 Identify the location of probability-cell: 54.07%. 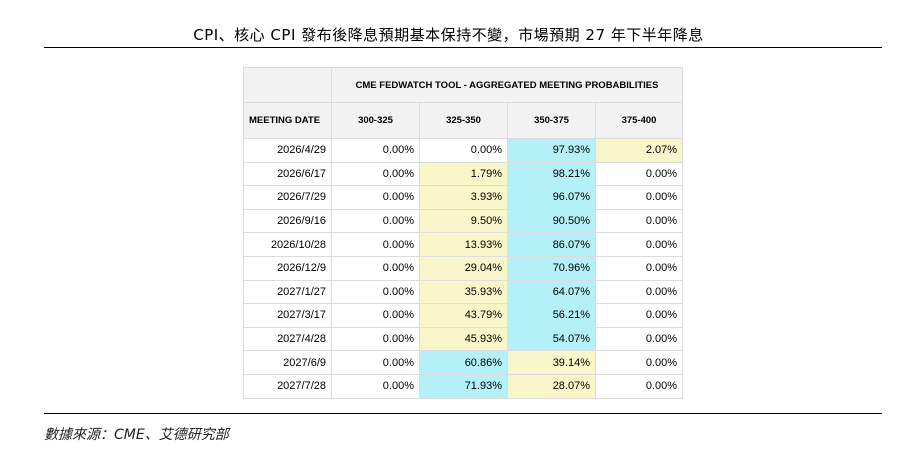
(551, 339).